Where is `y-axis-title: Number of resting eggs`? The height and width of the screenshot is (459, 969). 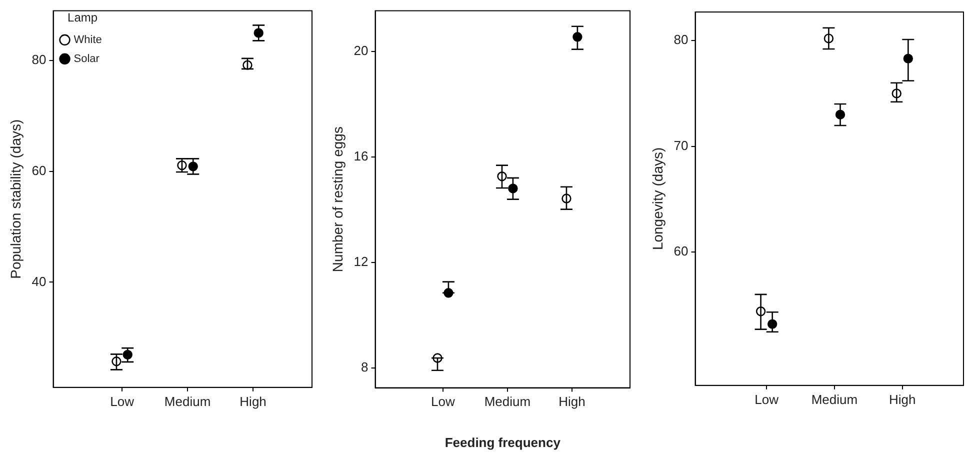
y-axis-title: Number of resting eggs is located at coordinates (337, 199).